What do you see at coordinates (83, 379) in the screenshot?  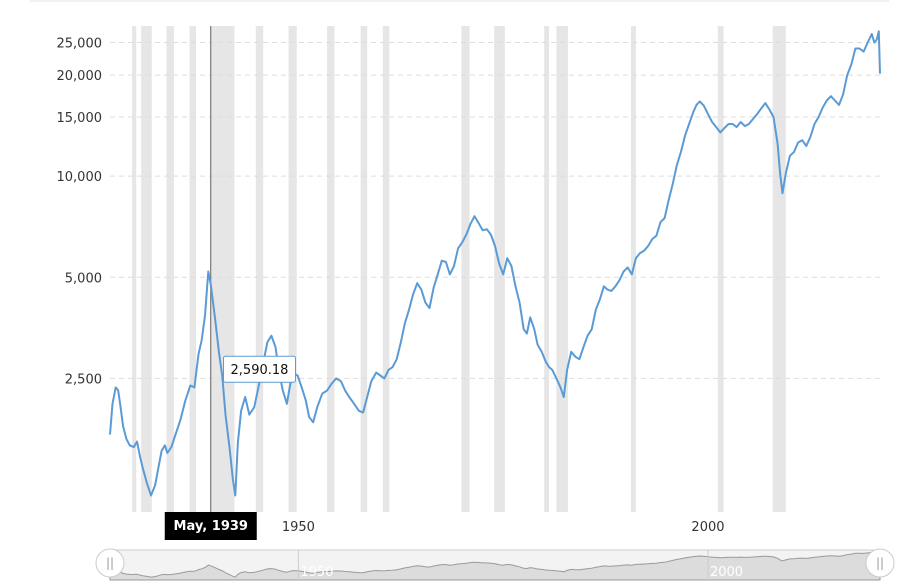 I see `y-tick-label-2500: 2,500` at bounding box center [83, 379].